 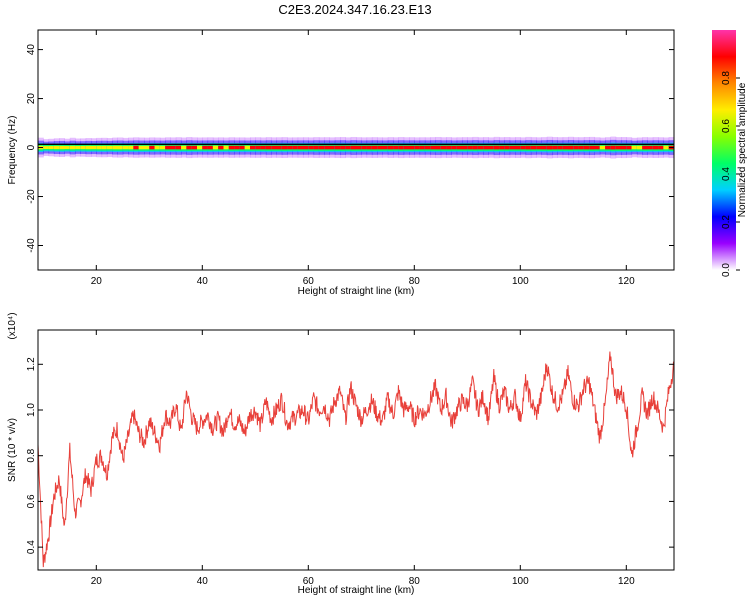 I want to click on spectrogram-heatmap, so click(x=356, y=147).